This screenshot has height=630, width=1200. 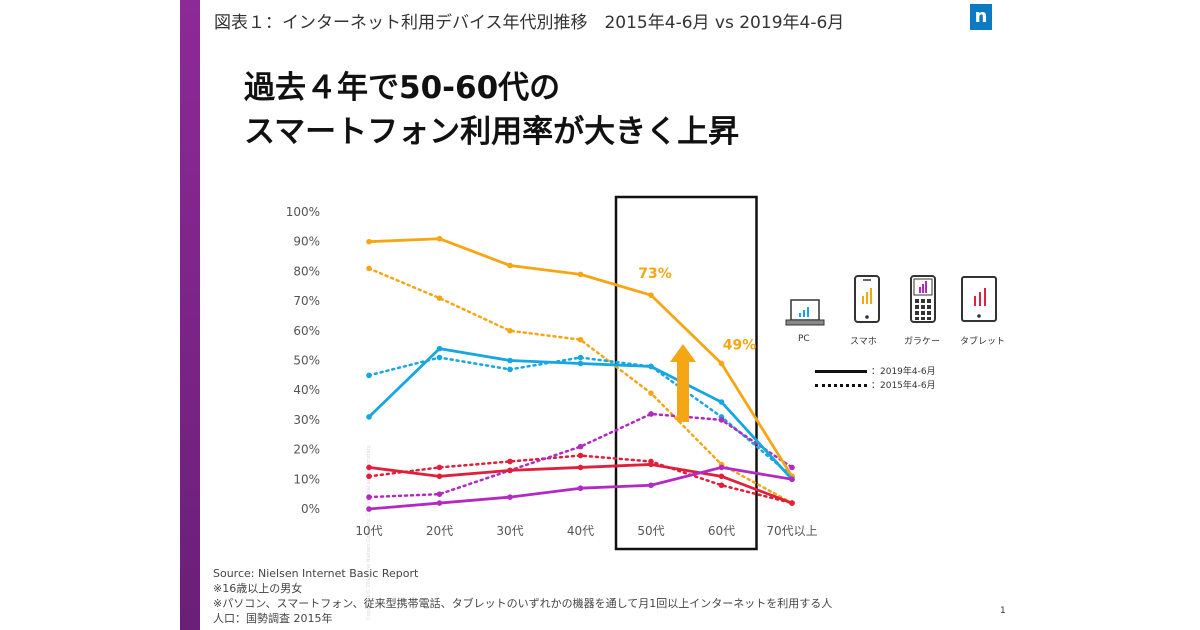 What do you see at coordinates (306, 479) in the screenshot?
I see `y-tick-label: 10%` at bounding box center [306, 479].